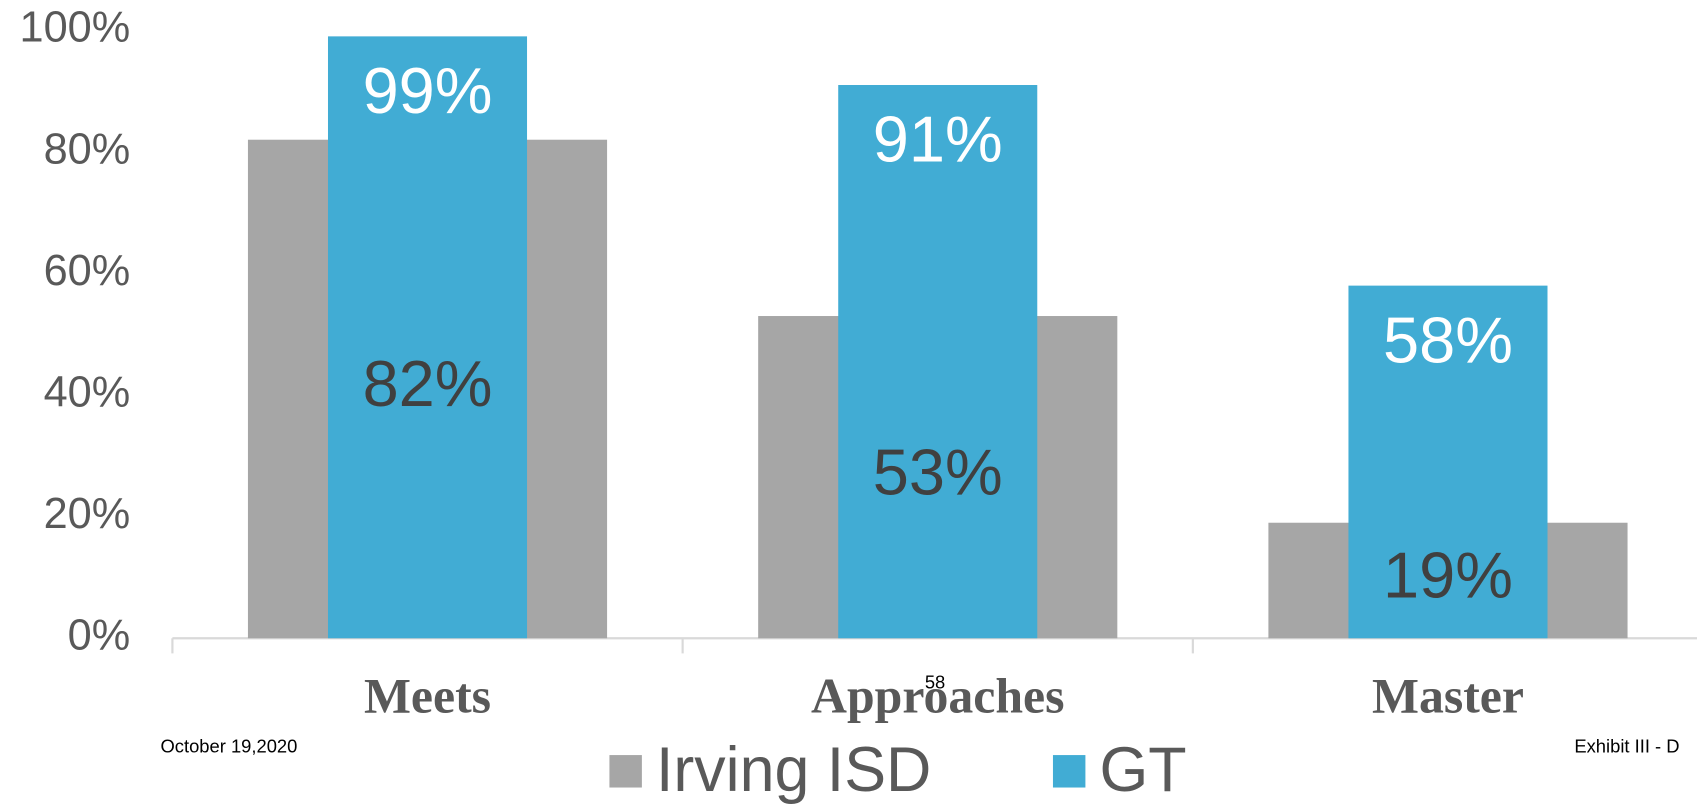 The height and width of the screenshot is (807, 1697). Describe the element at coordinates (428, 383) in the screenshot. I see `data-label: 82%` at that location.